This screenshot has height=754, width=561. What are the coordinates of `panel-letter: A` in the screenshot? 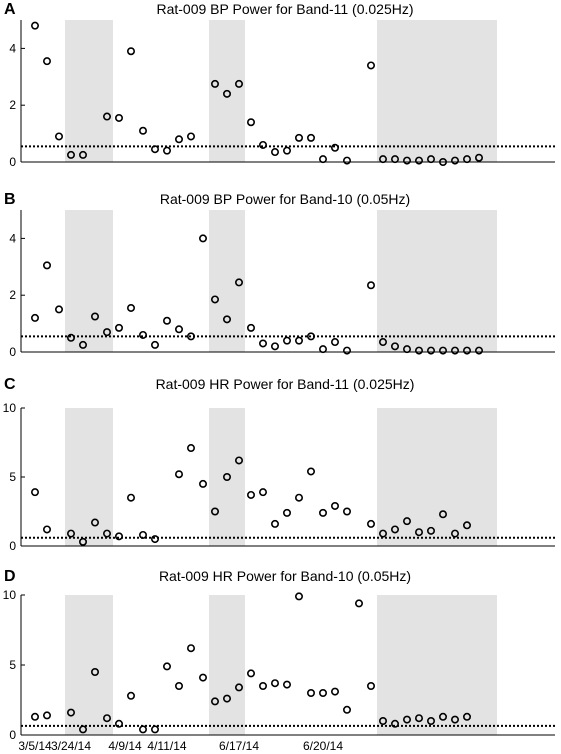 It's located at (10, 9).